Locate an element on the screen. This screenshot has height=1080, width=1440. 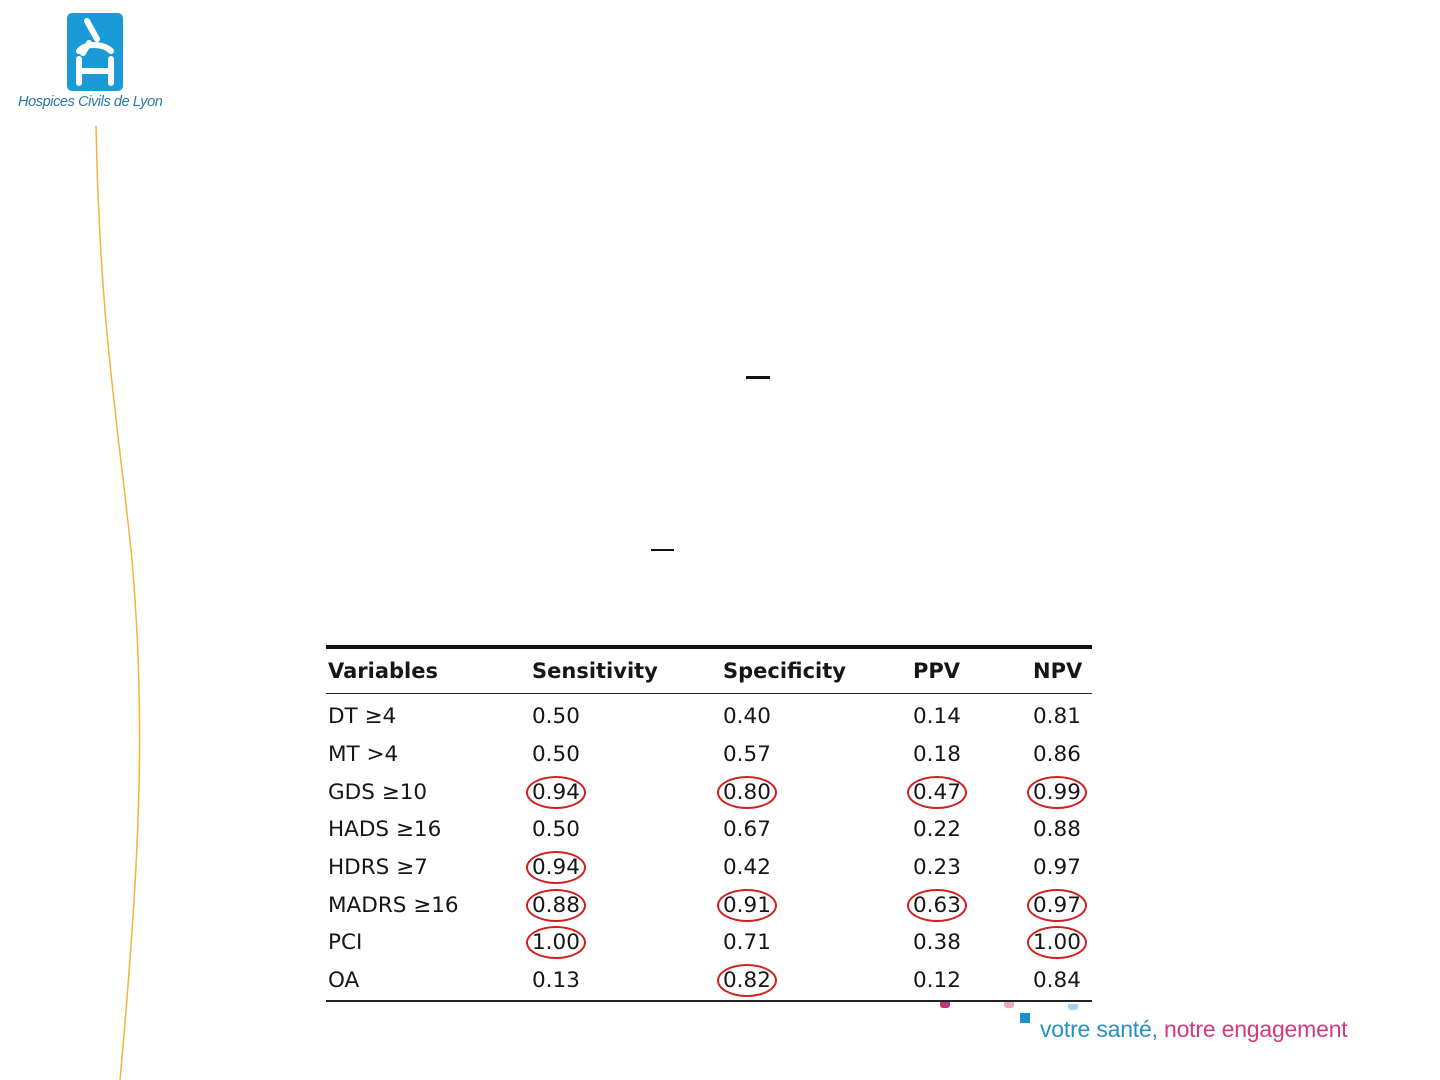
value: 0.97 is located at coordinates (1057, 868).